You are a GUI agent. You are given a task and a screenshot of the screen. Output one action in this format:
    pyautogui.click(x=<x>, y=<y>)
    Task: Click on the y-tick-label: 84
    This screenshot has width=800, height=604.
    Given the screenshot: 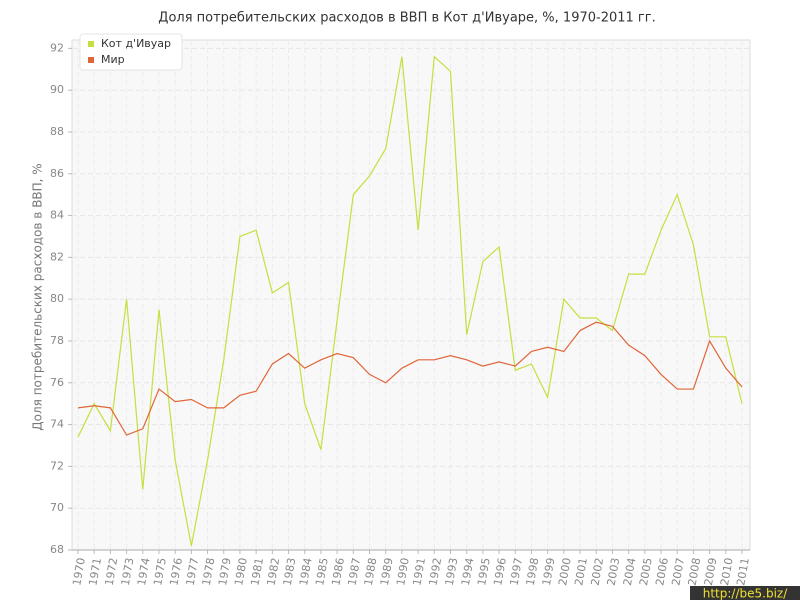 What is the action you would take?
    pyautogui.click(x=57, y=215)
    